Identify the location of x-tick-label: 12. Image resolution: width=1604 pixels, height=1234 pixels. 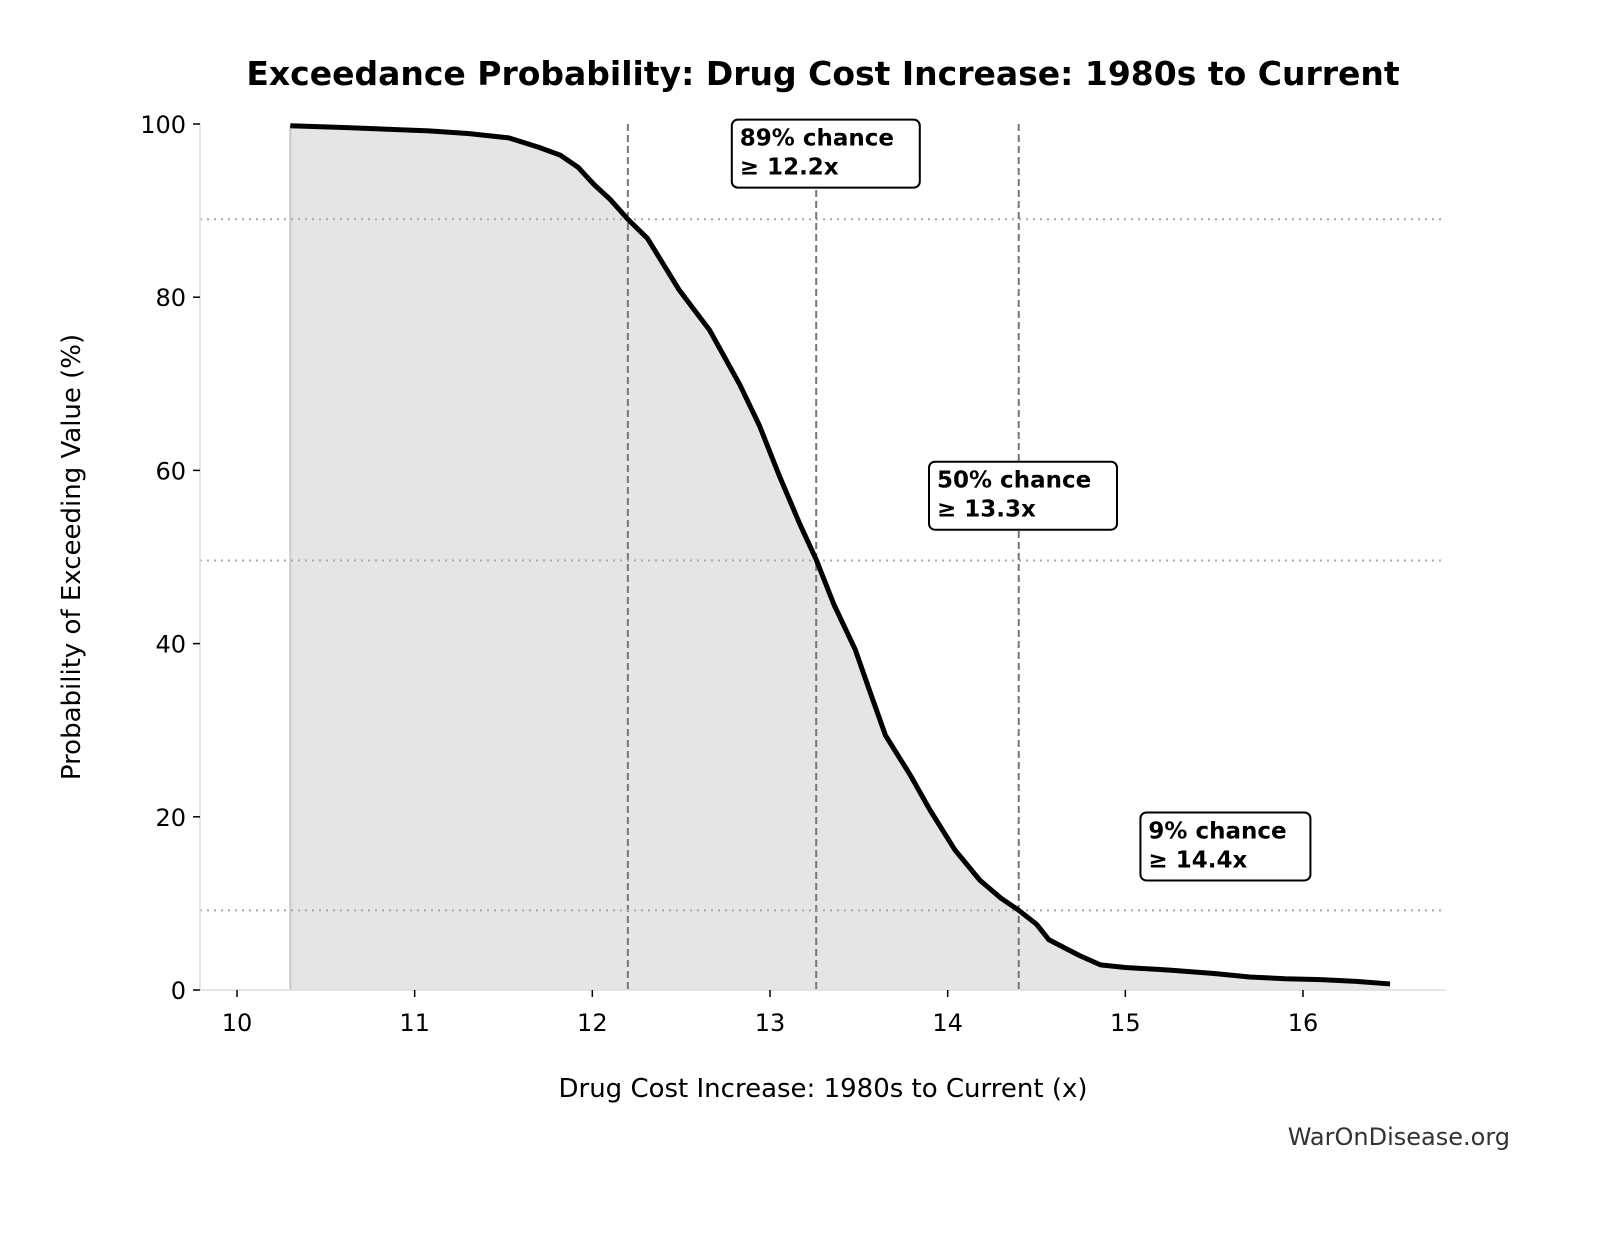
(592, 1023).